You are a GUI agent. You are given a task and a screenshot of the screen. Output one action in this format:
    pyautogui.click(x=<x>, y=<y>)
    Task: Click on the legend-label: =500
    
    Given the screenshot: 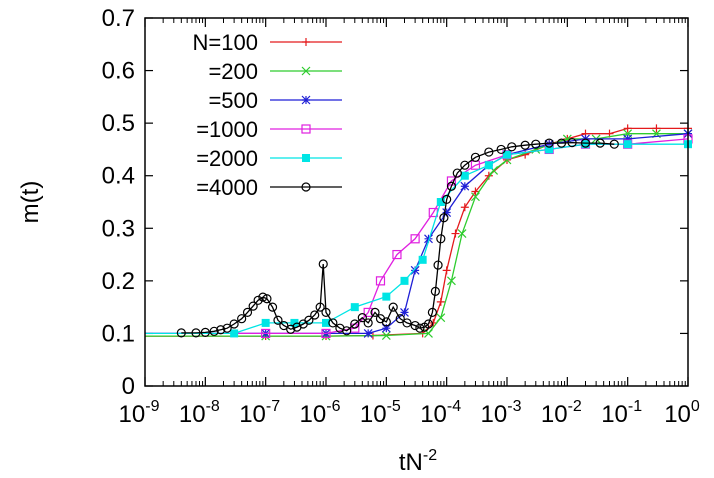 What is the action you would take?
    pyautogui.click(x=233, y=100)
    